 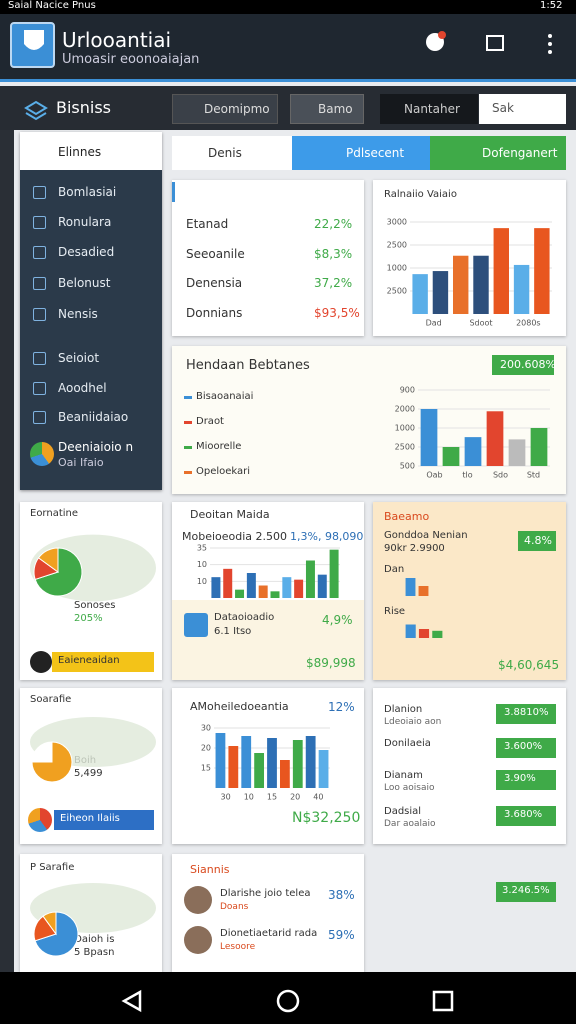 What do you see at coordinates (214, 283) in the screenshot?
I see `row-label: Denensia` at bounding box center [214, 283].